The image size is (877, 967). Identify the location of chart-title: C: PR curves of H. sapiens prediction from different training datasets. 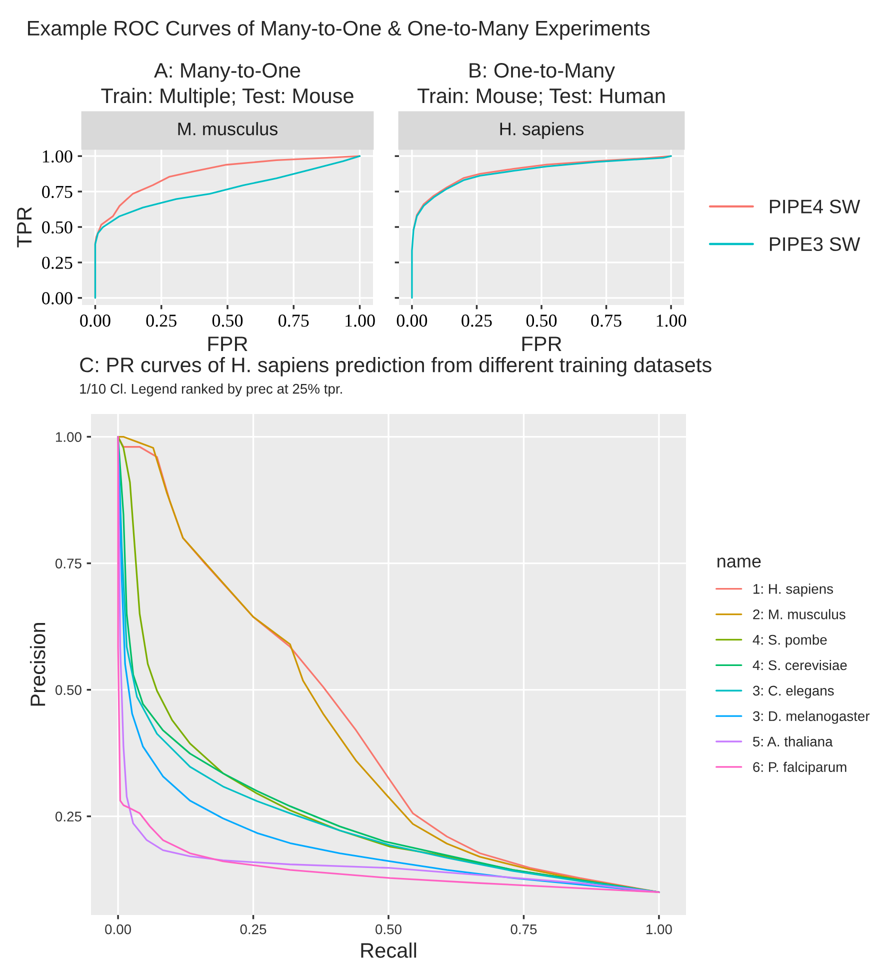
(396, 366).